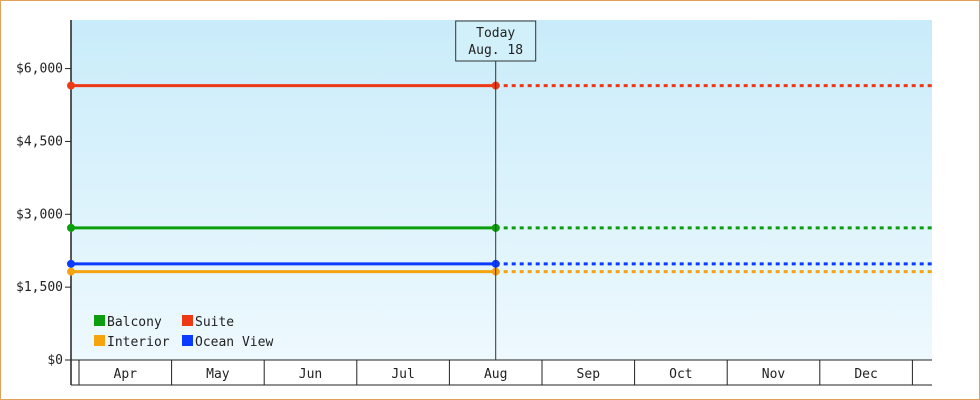 This screenshot has height=400, width=980. What do you see at coordinates (214, 322) in the screenshot?
I see `legend-label: Suite` at bounding box center [214, 322].